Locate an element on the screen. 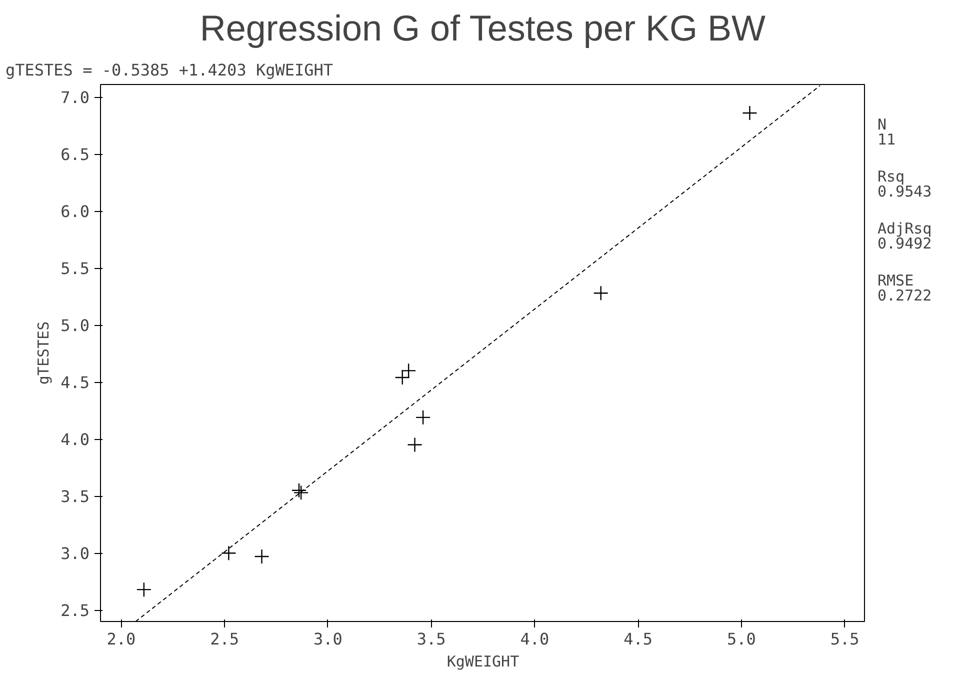 This screenshot has width=965, height=673. y-tick-label: 5.0 is located at coordinates (75, 326).